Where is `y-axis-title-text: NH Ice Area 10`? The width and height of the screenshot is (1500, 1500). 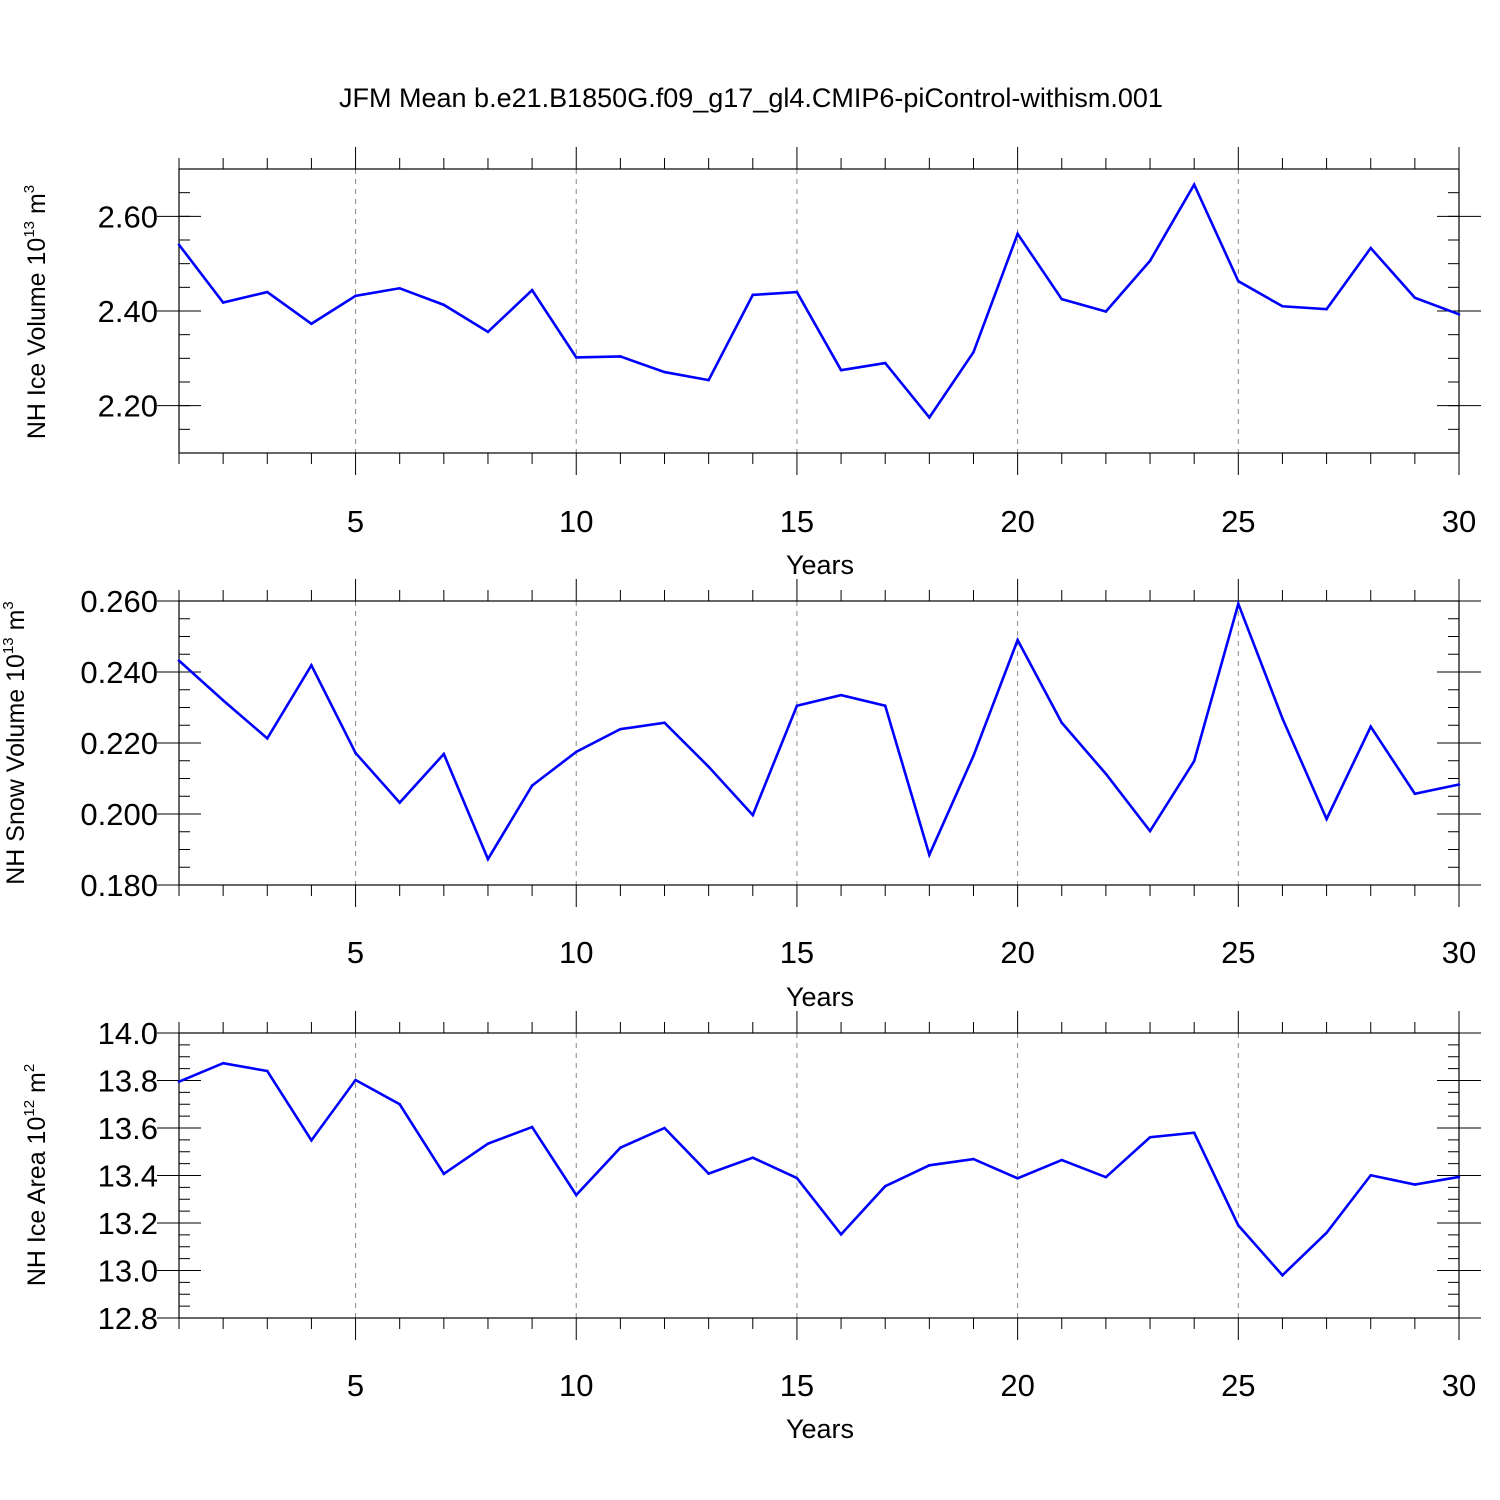 y-axis-title-text: NH Ice Area 10 is located at coordinates (37, 1202).